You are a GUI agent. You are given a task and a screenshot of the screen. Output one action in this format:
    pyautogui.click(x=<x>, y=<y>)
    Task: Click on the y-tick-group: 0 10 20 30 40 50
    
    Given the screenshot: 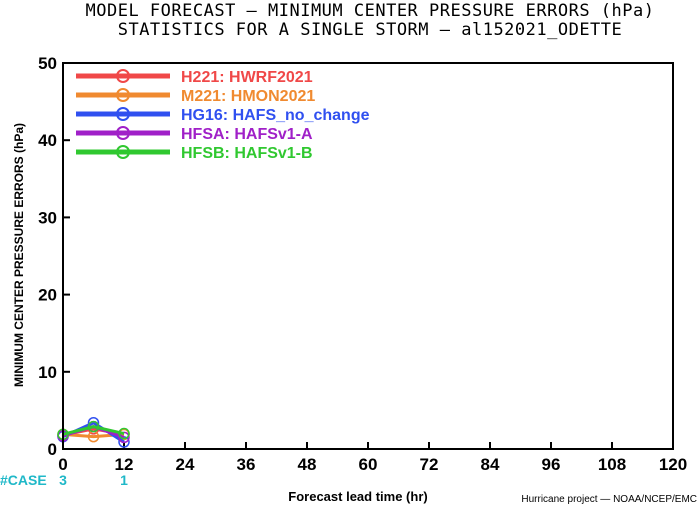 What is the action you would take?
    pyautogui.click(x=54, y=256)
    